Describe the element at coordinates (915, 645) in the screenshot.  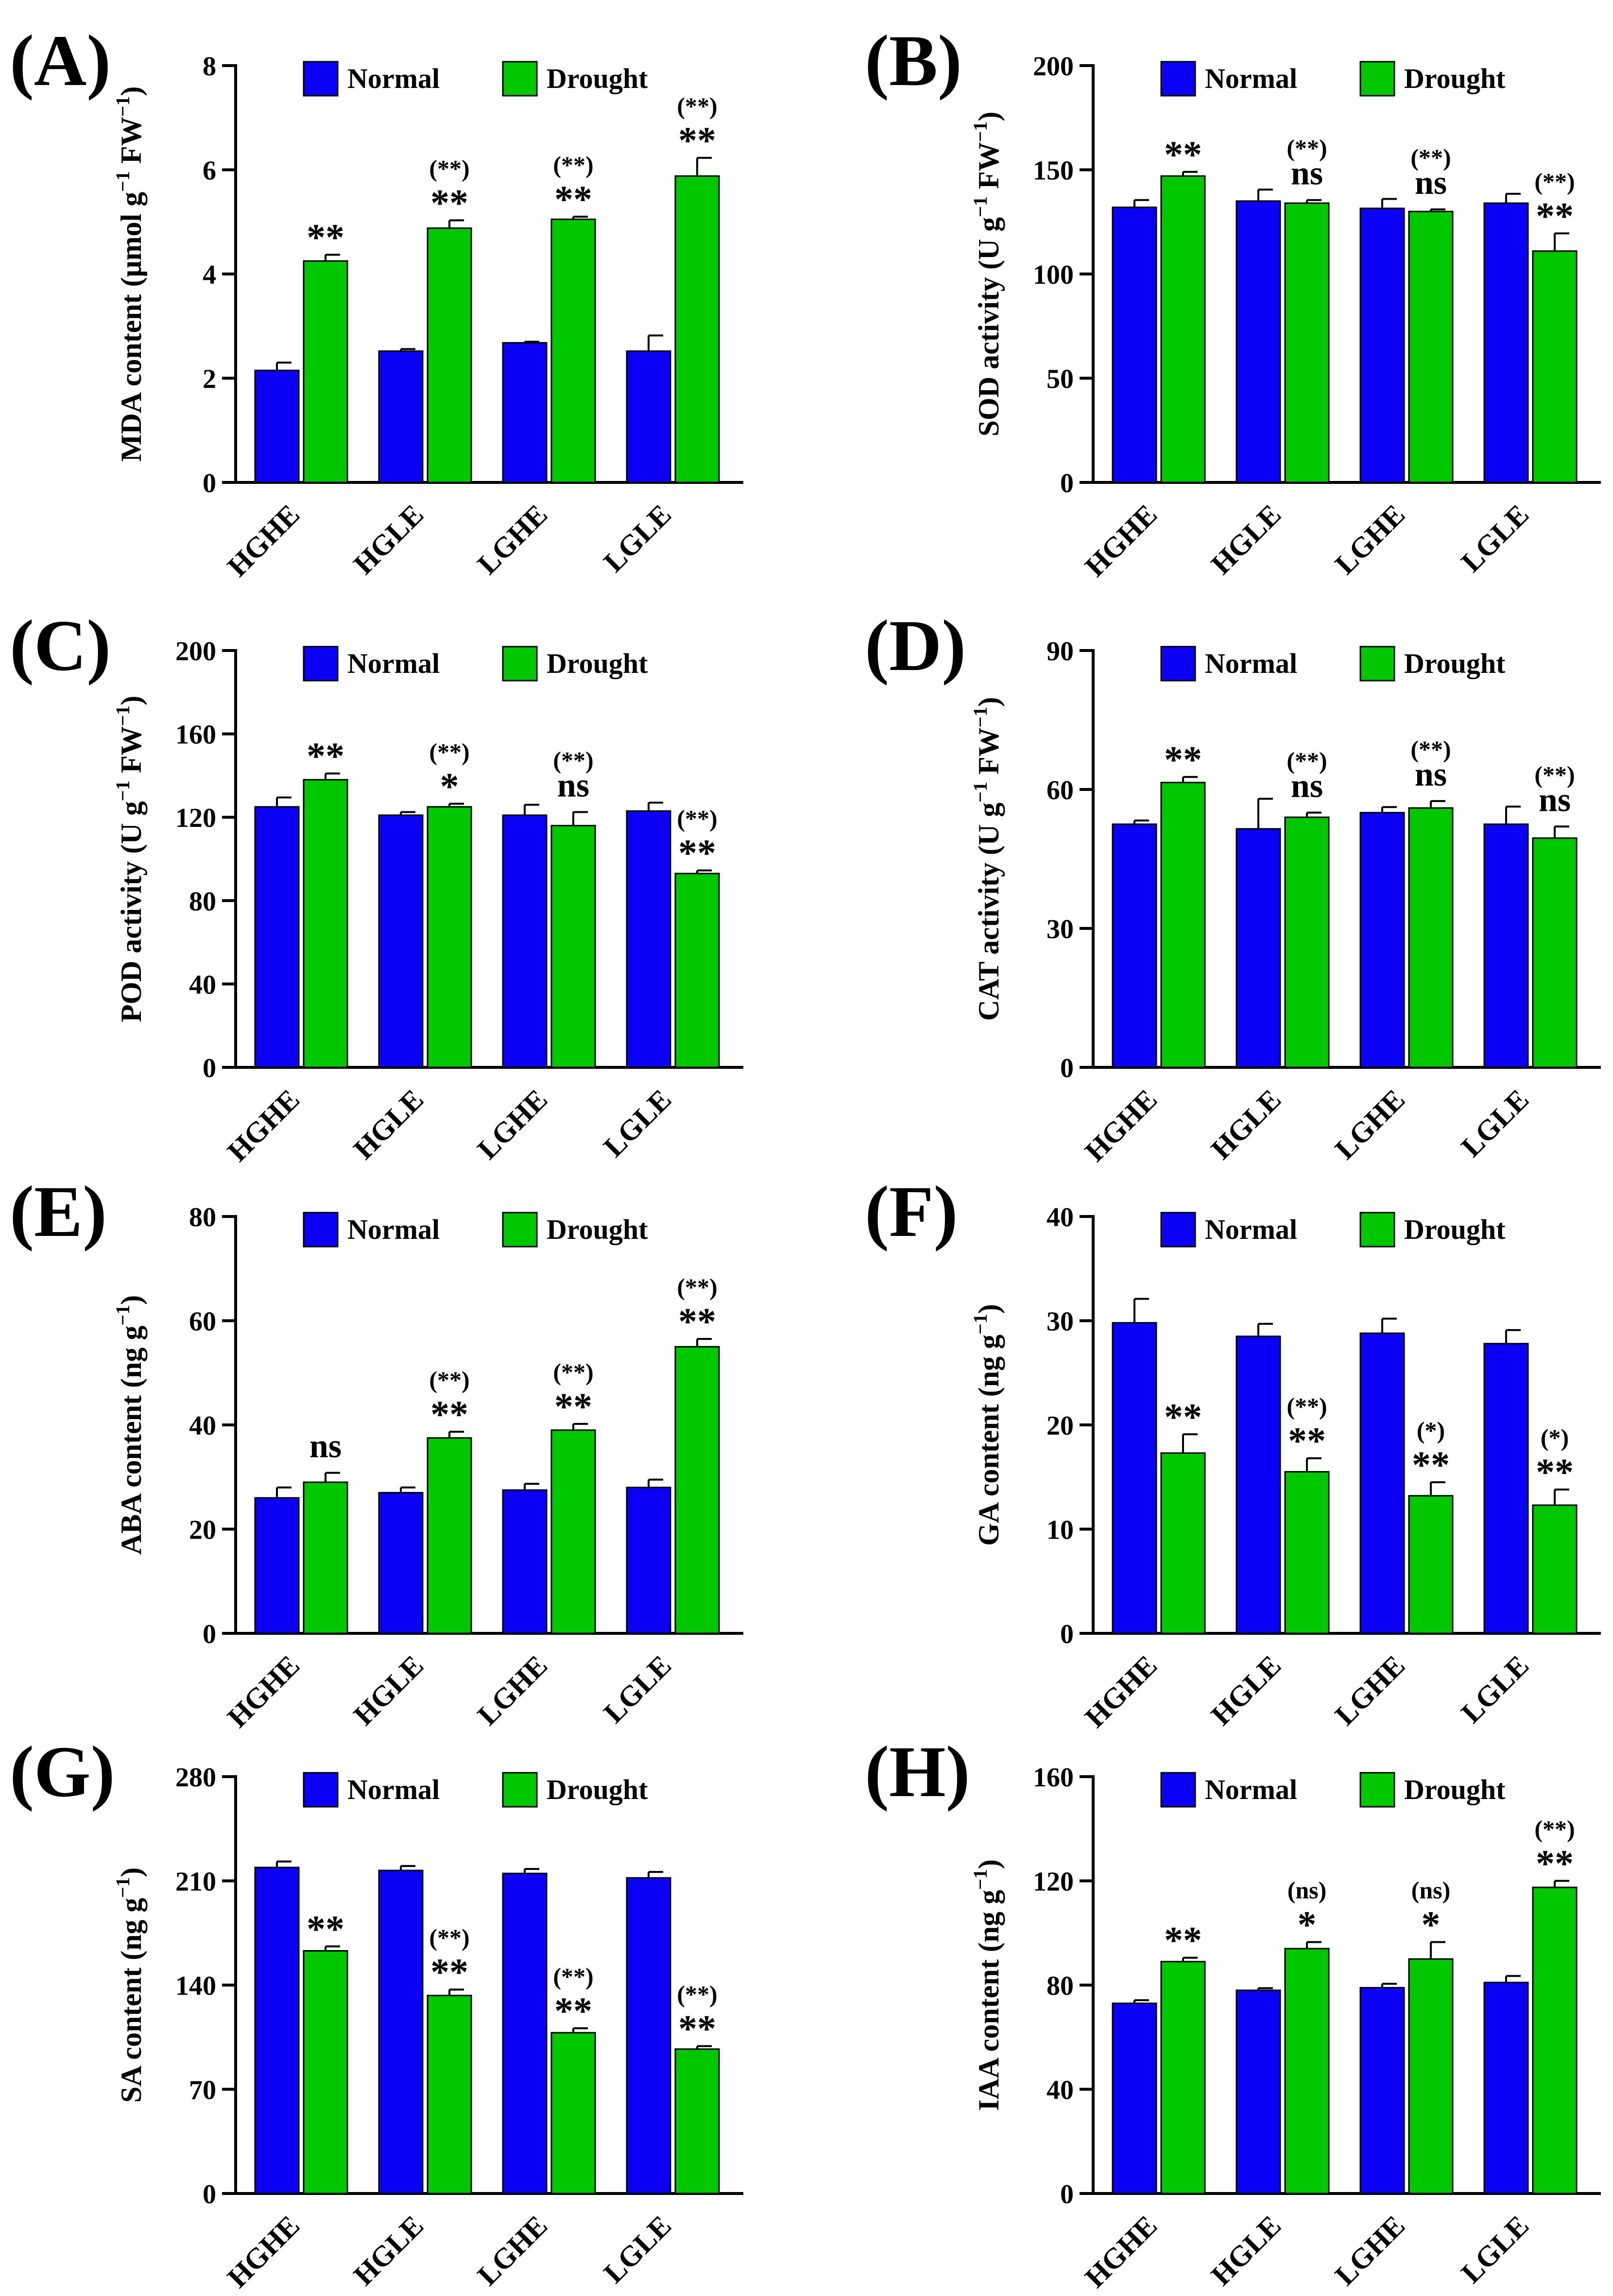
I see `panel-label: (D)` at that location.